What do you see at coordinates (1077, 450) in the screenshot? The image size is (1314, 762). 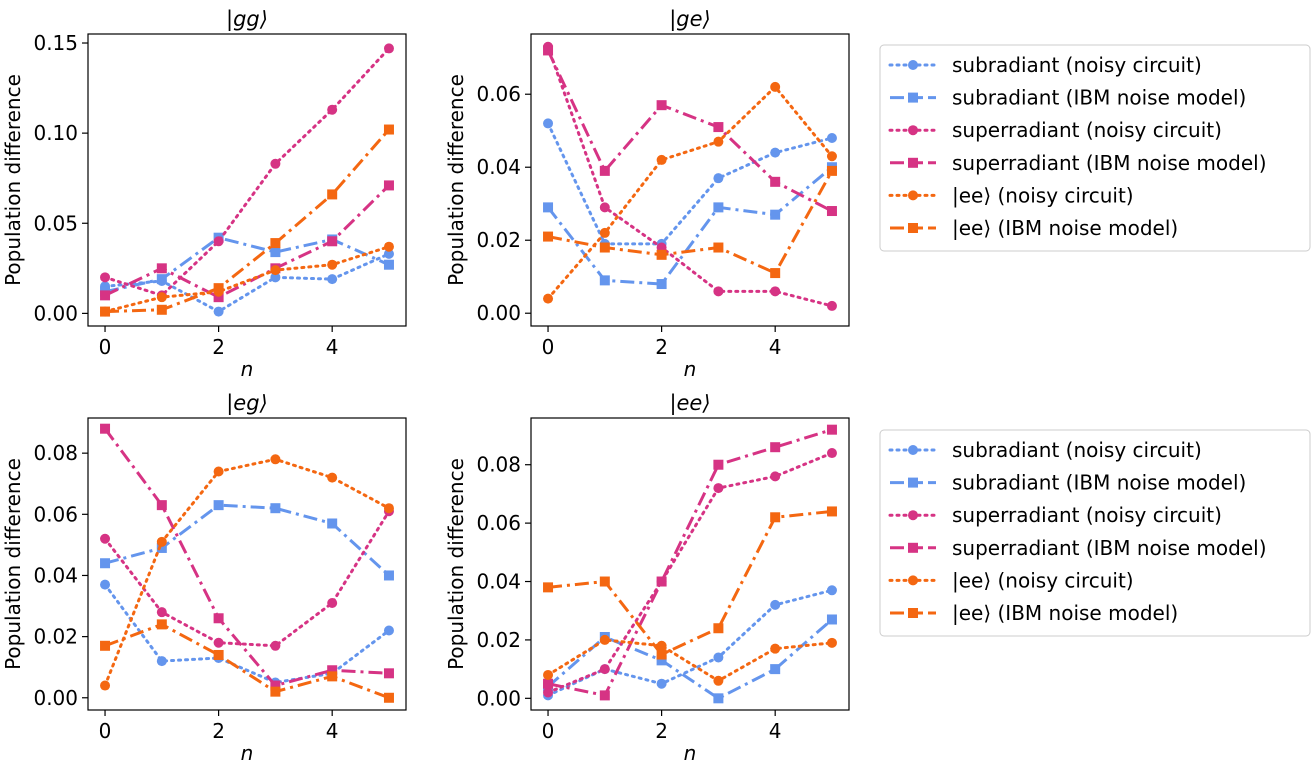 I see `legend-label: subradiant (noisy circuit)` at bounding box center [1077, 450].